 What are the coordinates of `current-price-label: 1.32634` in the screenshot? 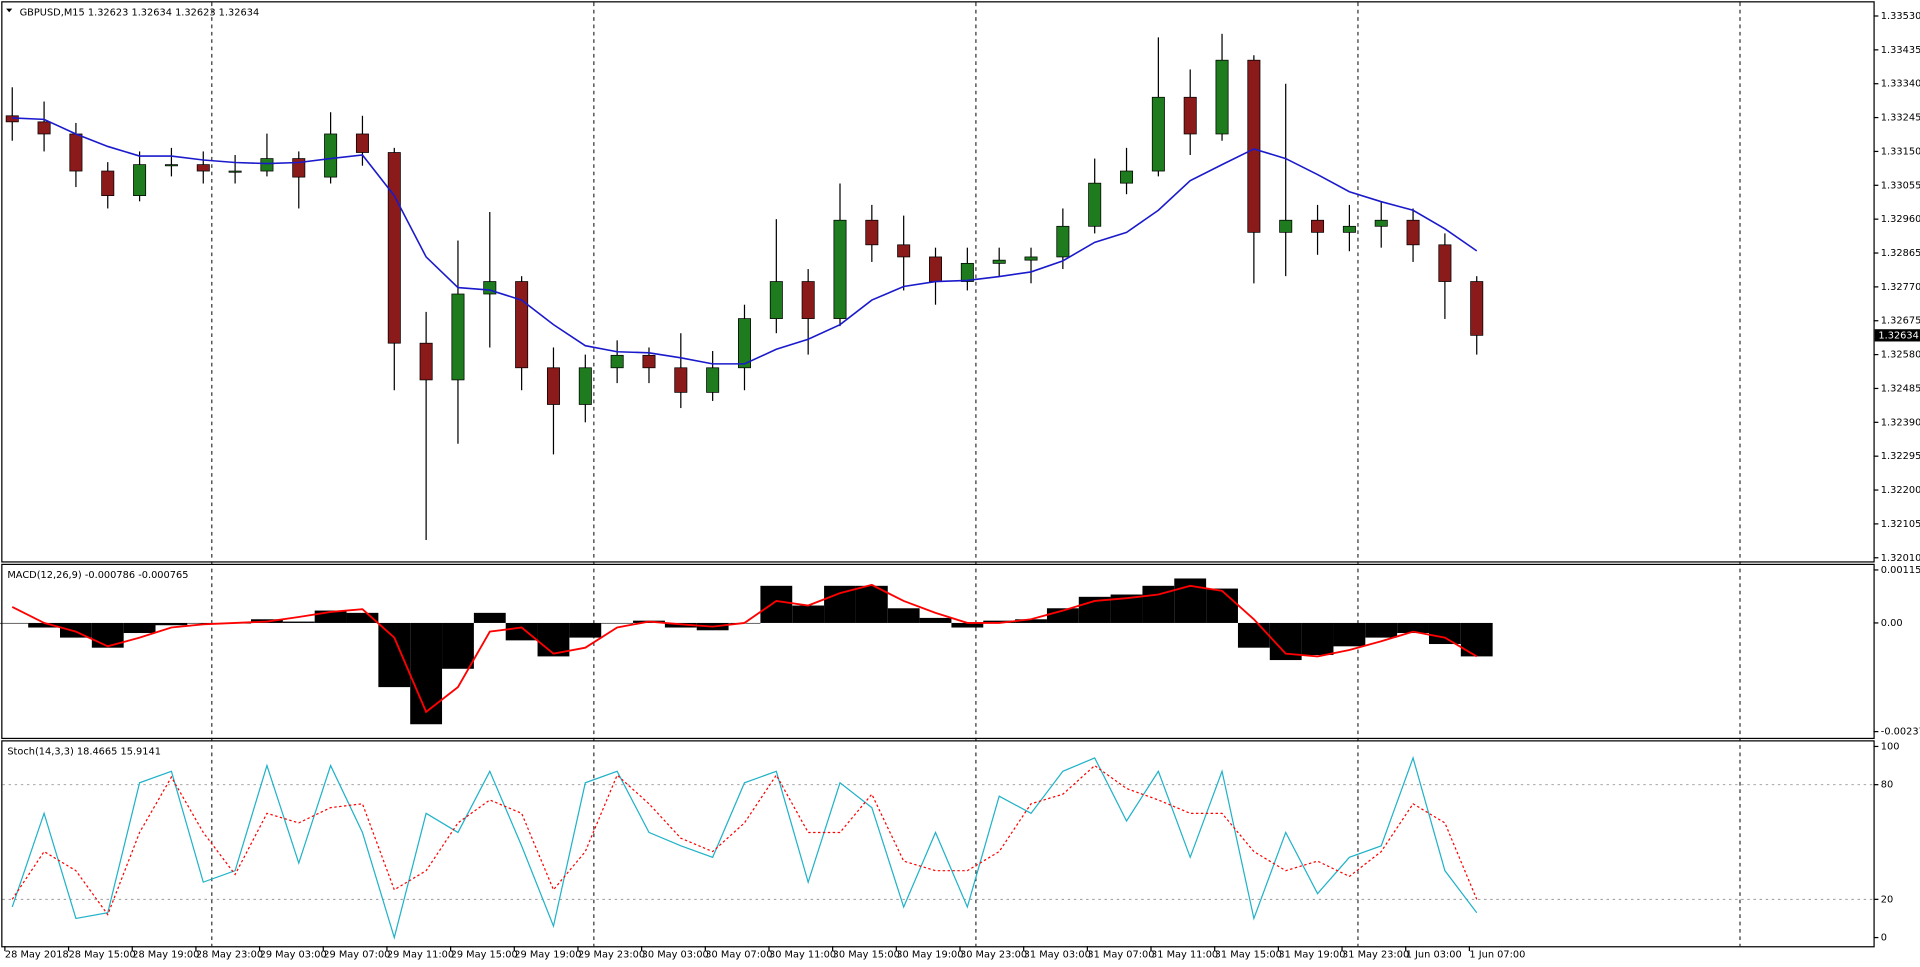 It's located at (1898, 335).